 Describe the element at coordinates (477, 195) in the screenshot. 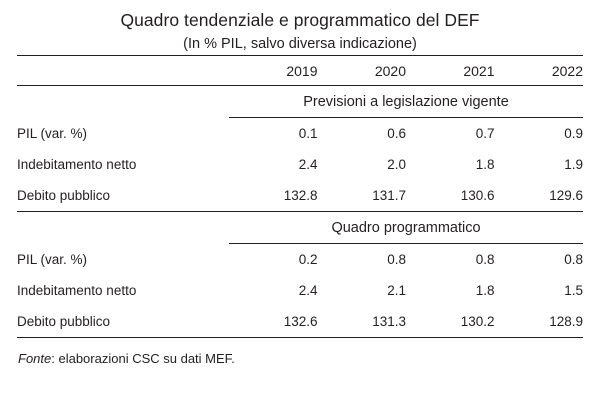

I see `cell-debito-vigente-2021: 130.6` at that location.